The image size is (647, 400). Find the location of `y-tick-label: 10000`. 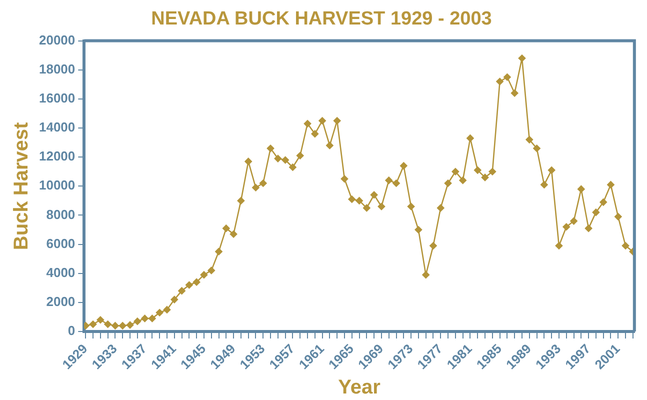

y-tick-label: 10000 is located at coordinates (57, 185).